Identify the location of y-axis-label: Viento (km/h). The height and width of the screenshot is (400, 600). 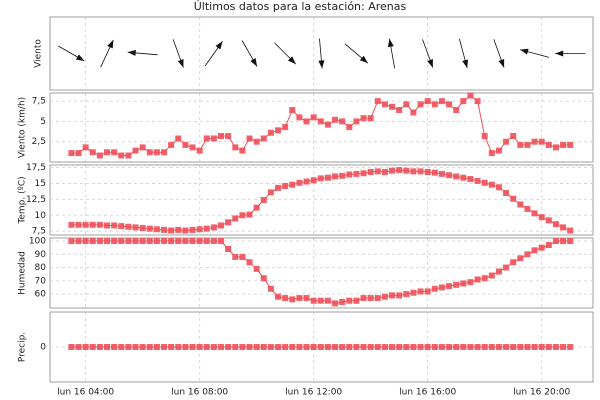
(23, 127).